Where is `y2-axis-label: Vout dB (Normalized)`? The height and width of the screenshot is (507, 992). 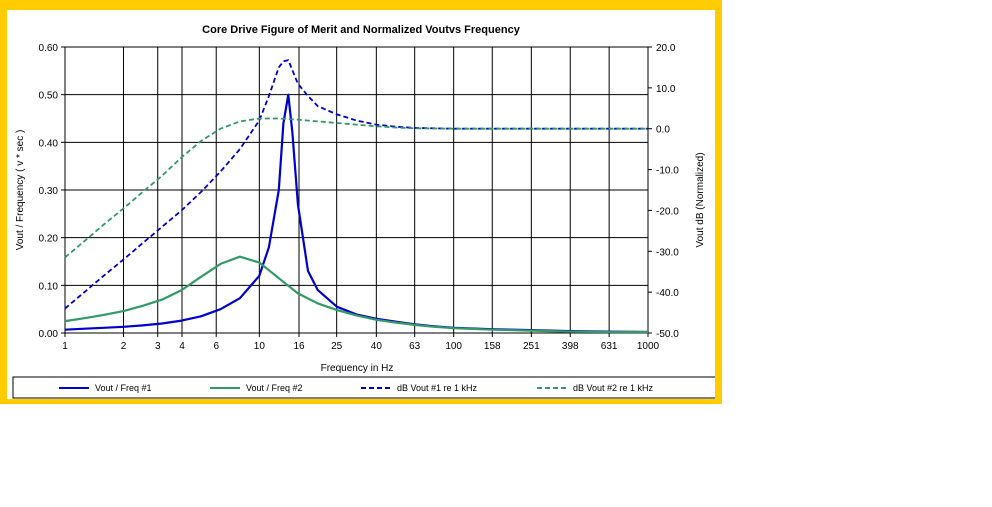 y2-axis-label: Vout dB (Normalized) is located at coordinates (700, 199).